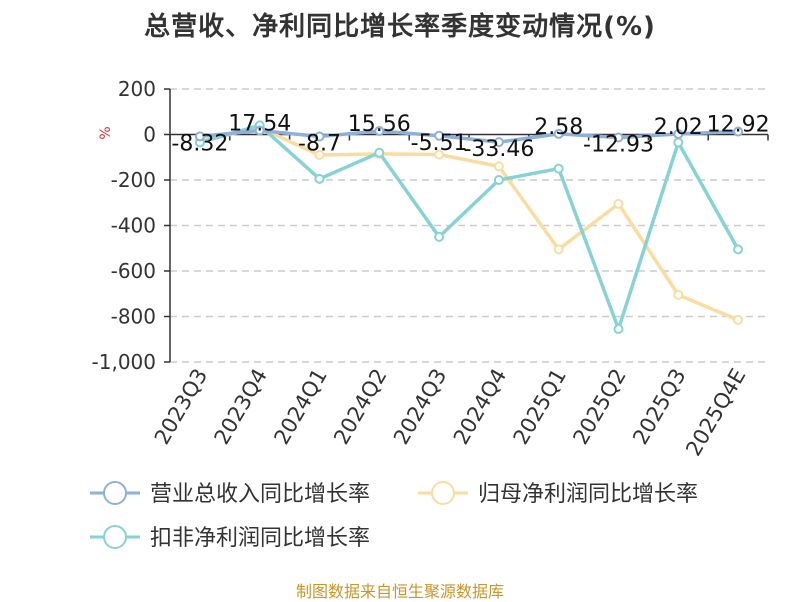 This screenshot has width=800, height=602. Describe the element at coordinates (241, 407) in the screenshot. I see `x-tick-label: 2023Q4` at that location.